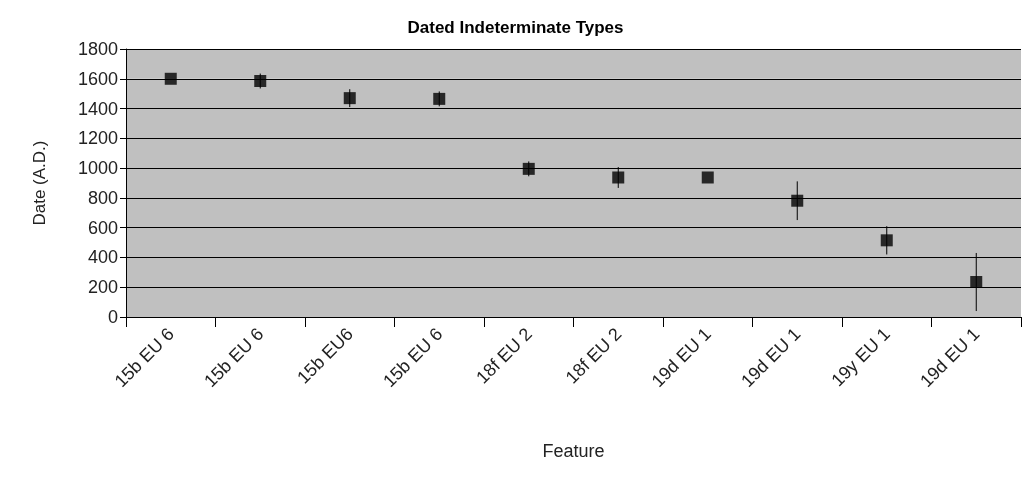 The height and width of the screenshot is (480, 1031). What do you see at coordinates (97, 168) in the screenshot?
I see `y-tick-label: 1000` at bounding box center [97, 168].